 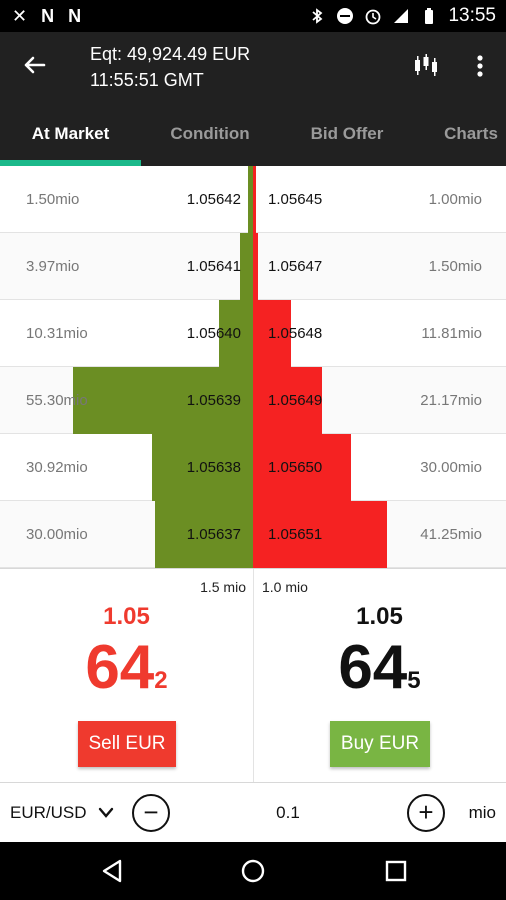 What do you see at coordinates (120, 667) in the screenshot?
I see `sell-price-big: 64` at bounding box center [120, 667].